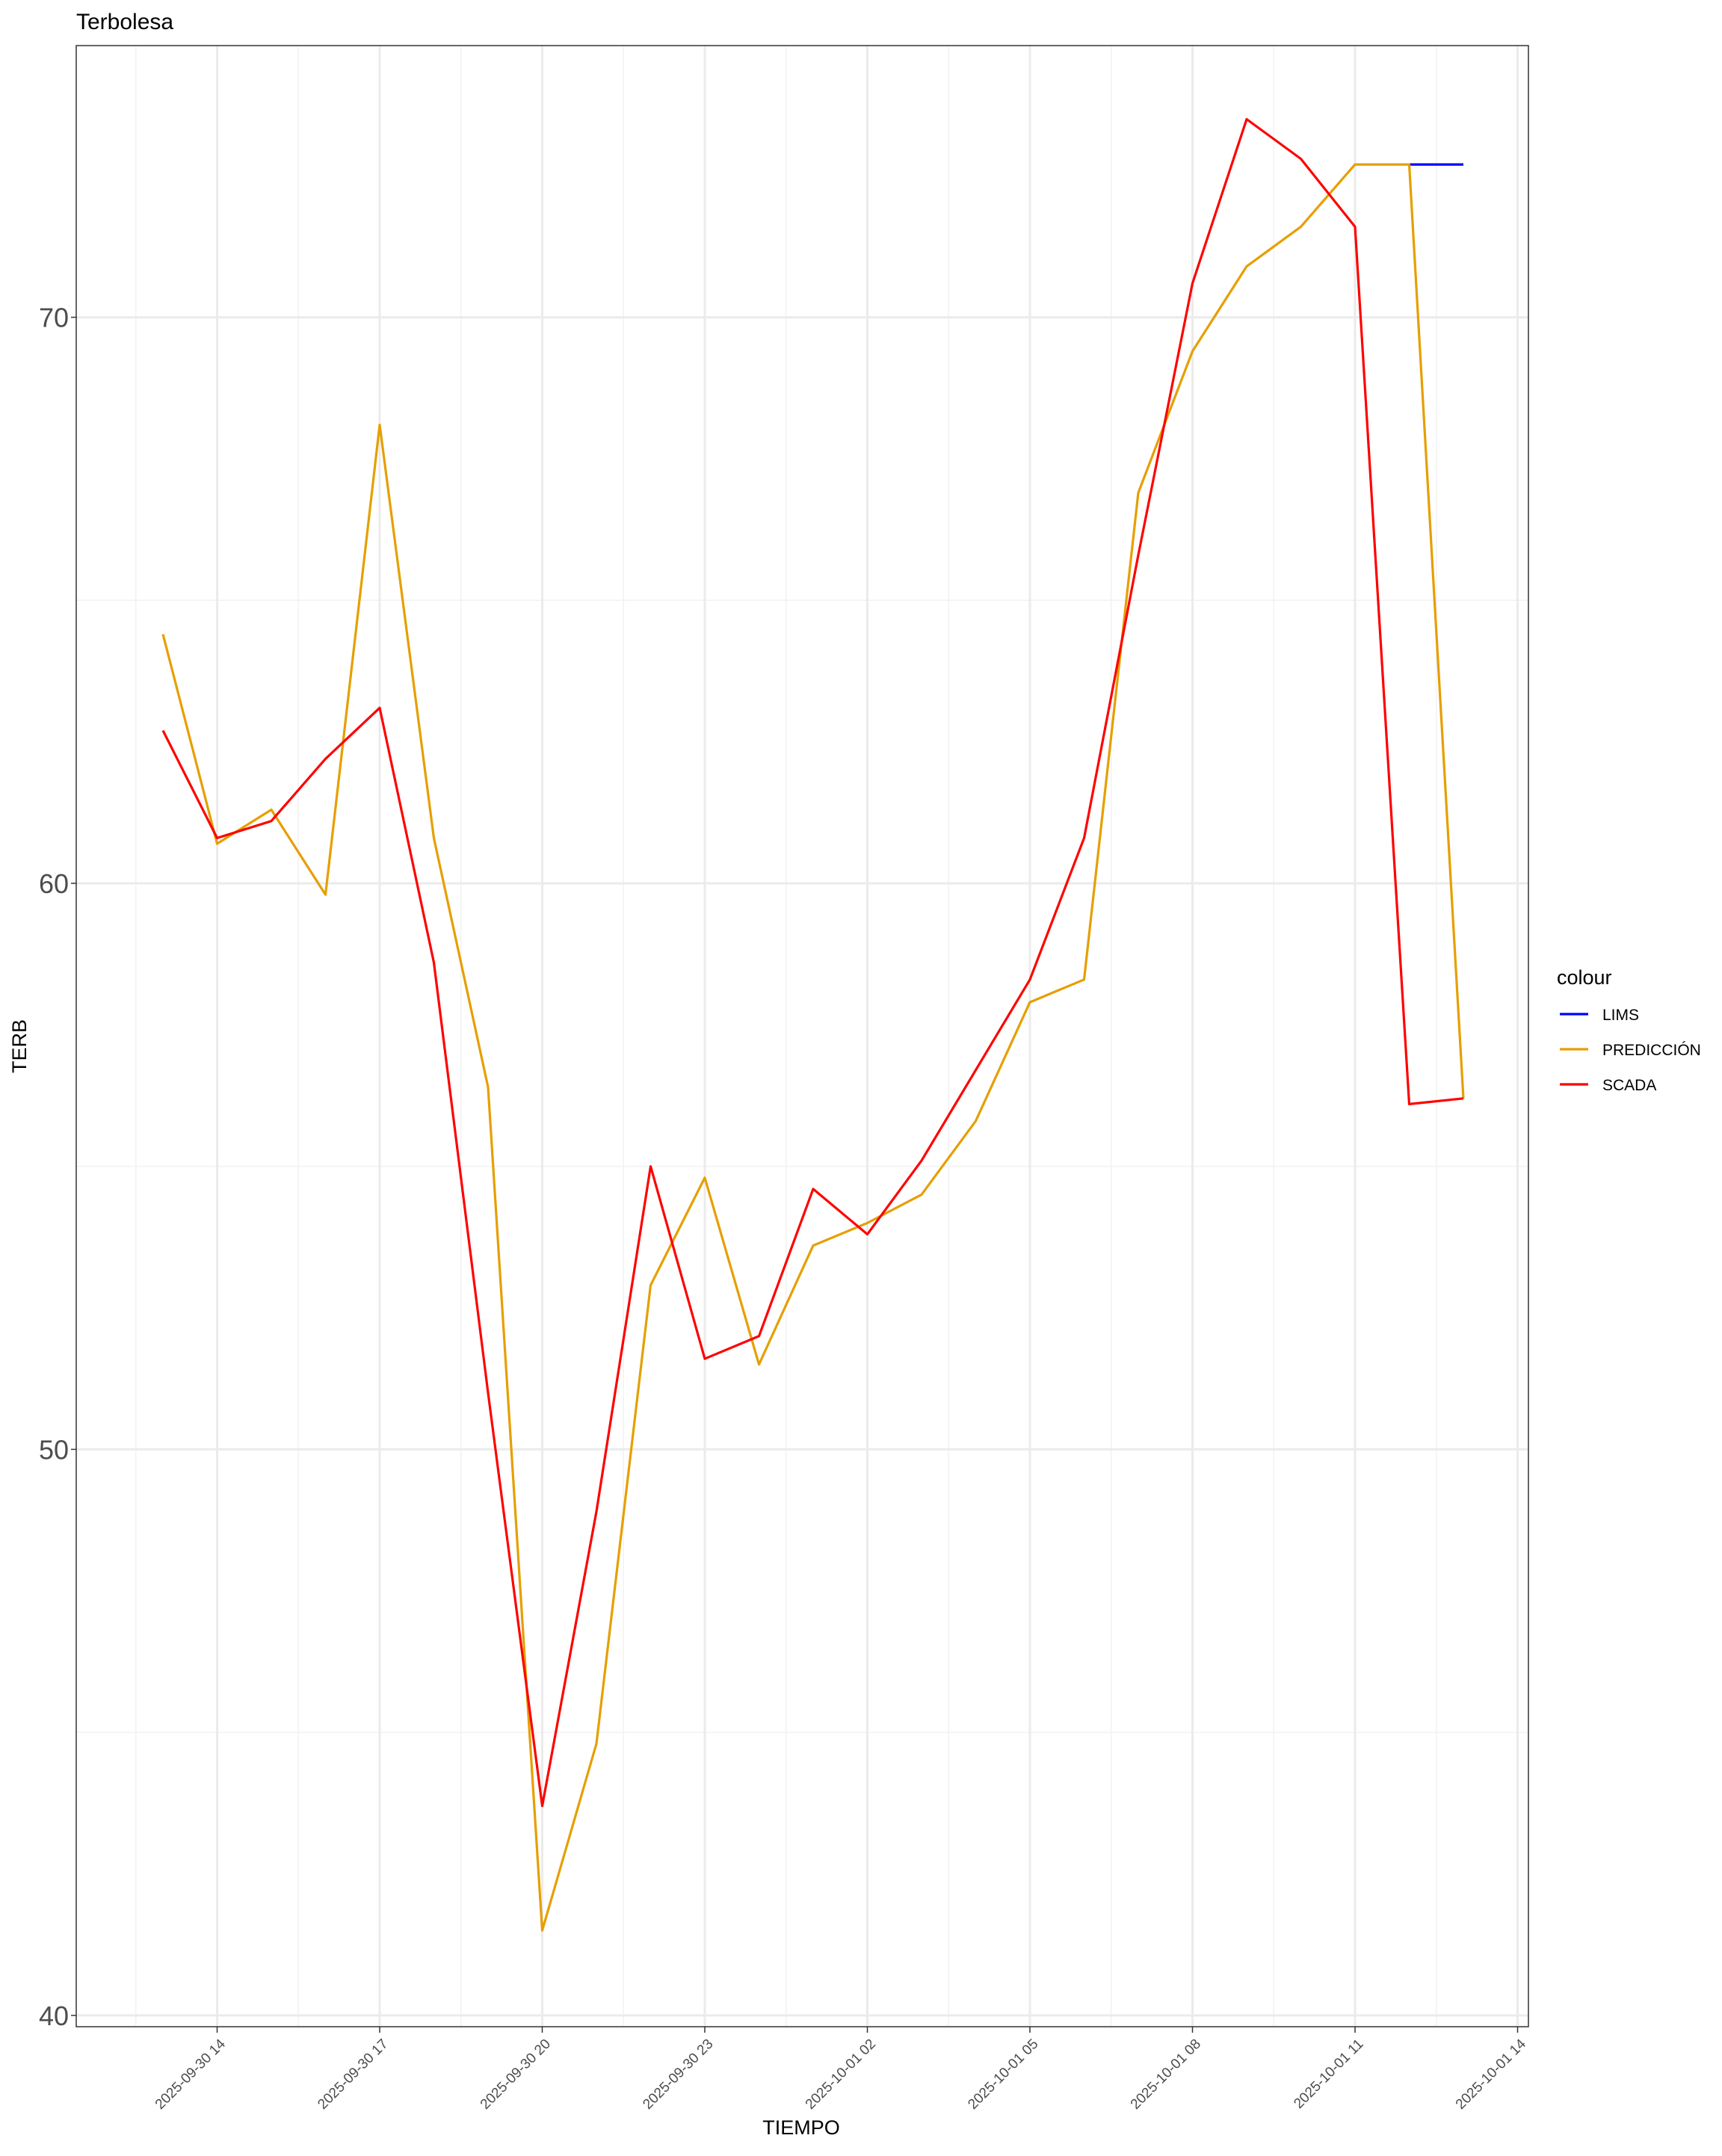  Describe the element at coordinates (1652, 1050) in the screenshot. I see `legend-label-predicción: PREDICCIÓN` at that location.